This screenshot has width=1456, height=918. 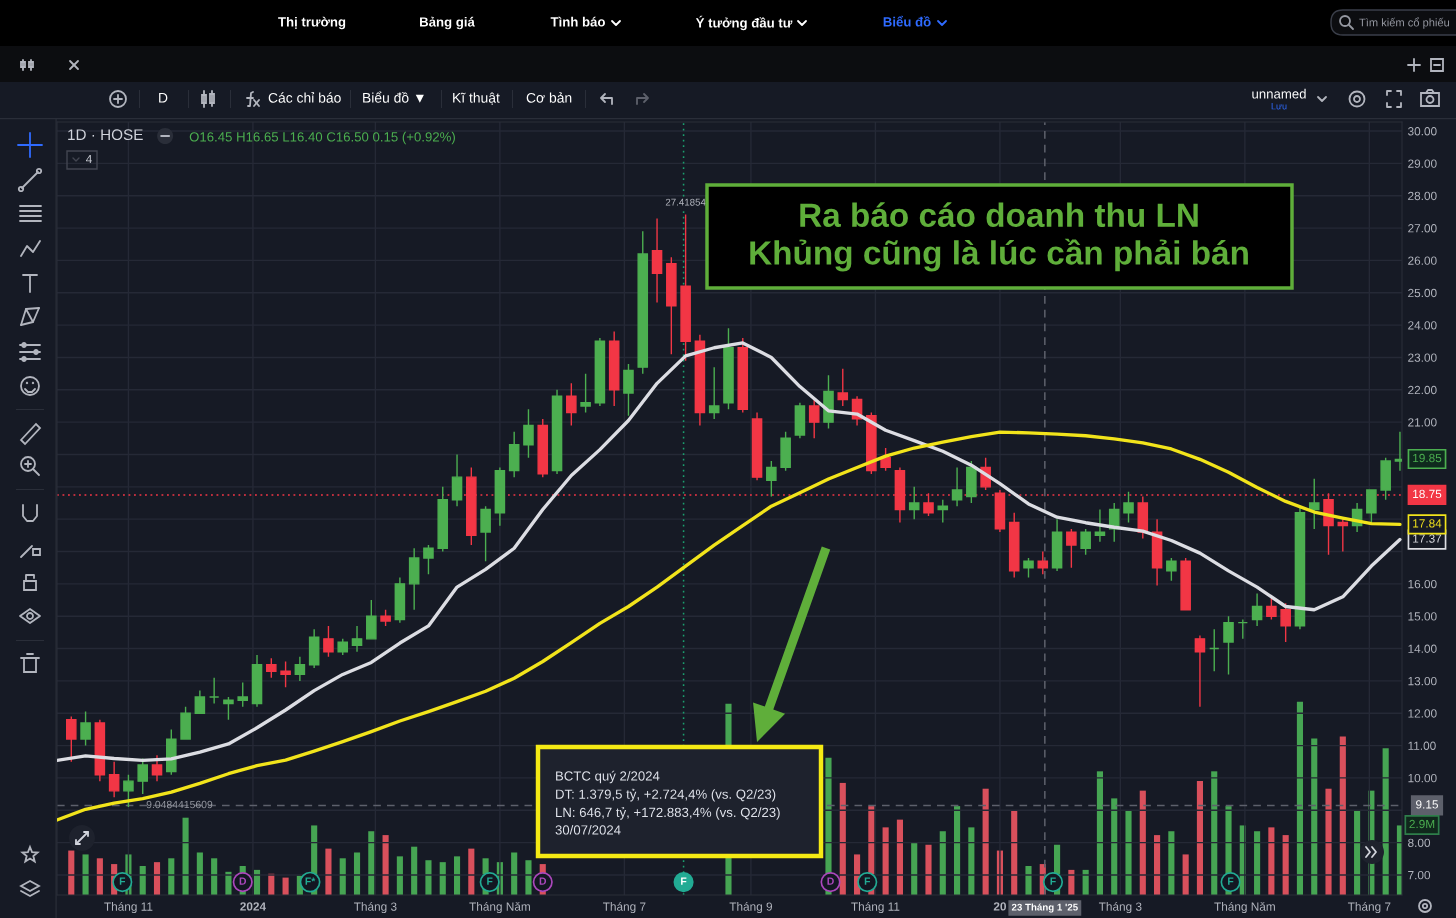 What do you see at coordinates (1422, 228) in the screenshot?
I see `y-tick-label: 27.00` at bounding box center [1422, 228].